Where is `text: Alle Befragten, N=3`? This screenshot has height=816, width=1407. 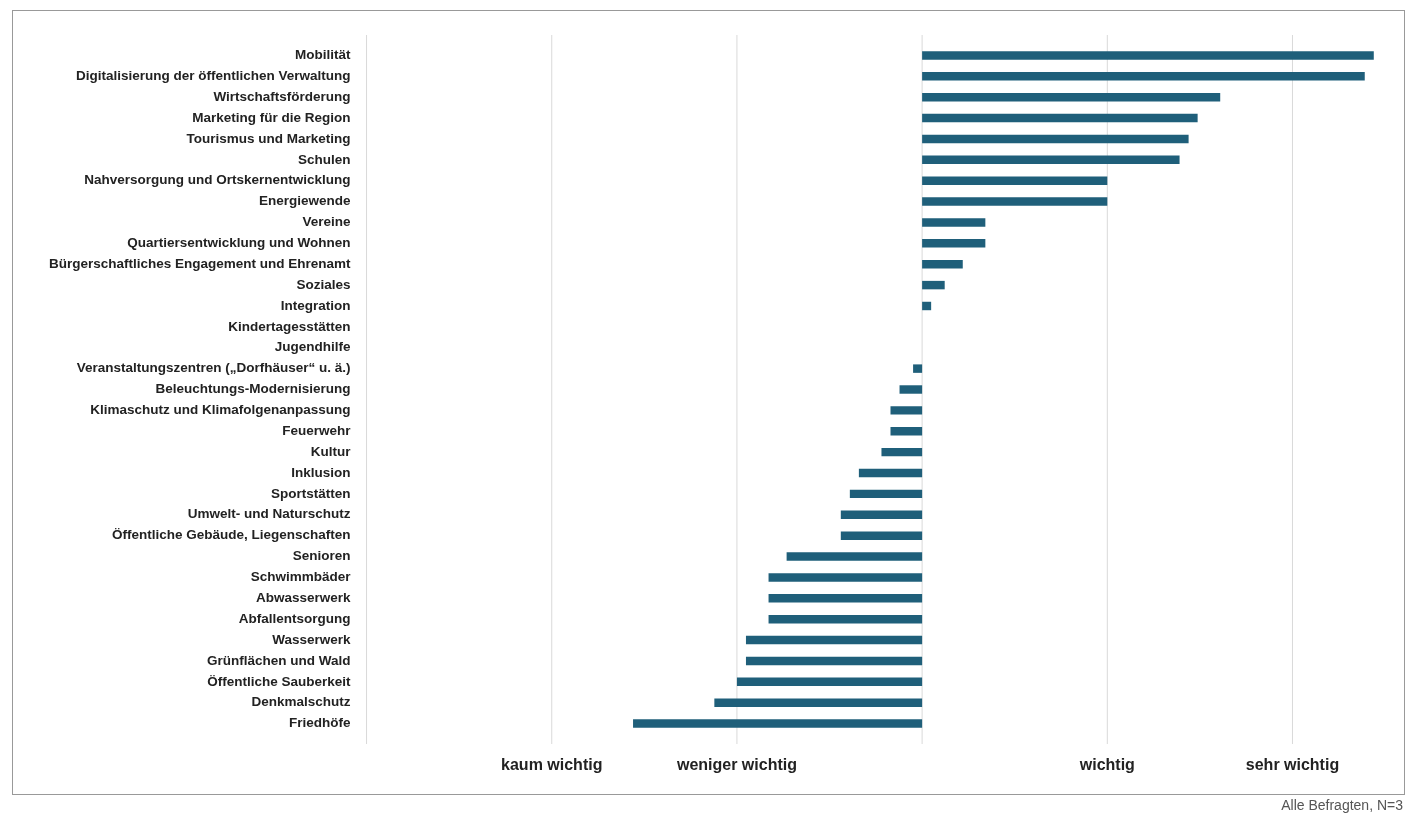 text: Alle Befragten, N=3 is located at coordinates (1342, 805).